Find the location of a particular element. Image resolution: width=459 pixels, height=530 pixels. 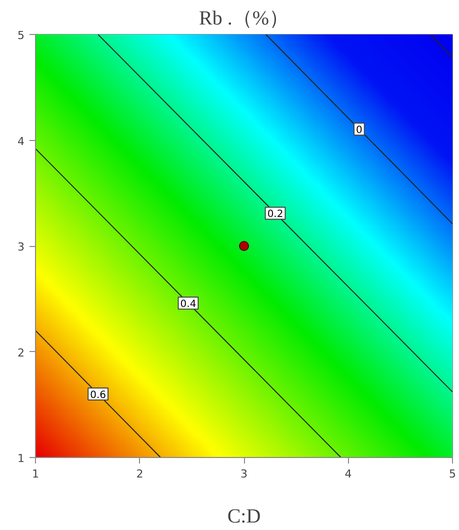

x-tick-label: 4 is located at coordinates (348, 474).